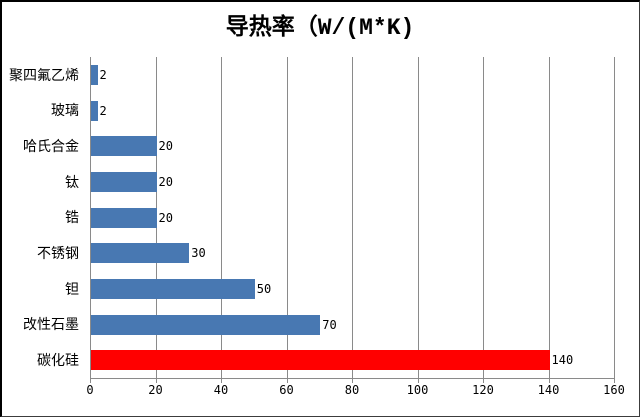 The height and width of the screenshot is (417, 640). Describe the element at coordinates (417, 390) in the screenshot. I see `x-tick-label: 100` at that location.